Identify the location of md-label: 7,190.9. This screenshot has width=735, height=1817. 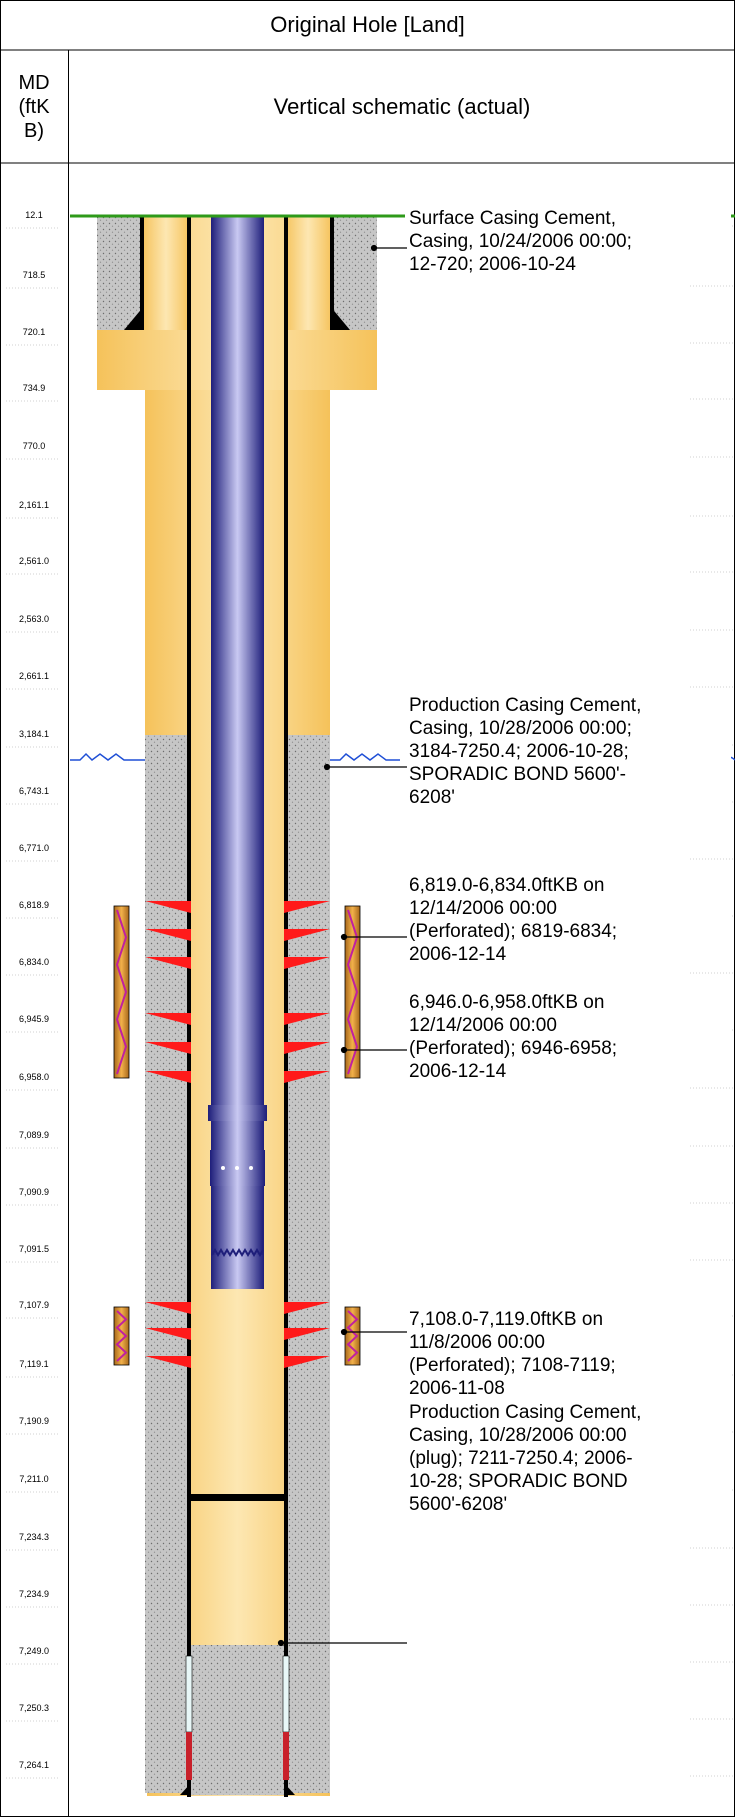
(34, 1421).